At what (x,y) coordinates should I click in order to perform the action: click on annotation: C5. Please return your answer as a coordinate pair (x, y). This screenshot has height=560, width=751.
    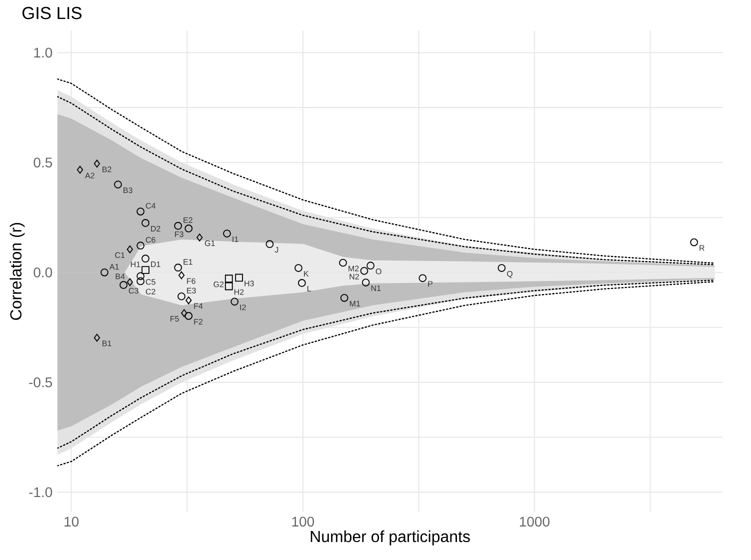
    Looking at the image, I should click on (151, 282).